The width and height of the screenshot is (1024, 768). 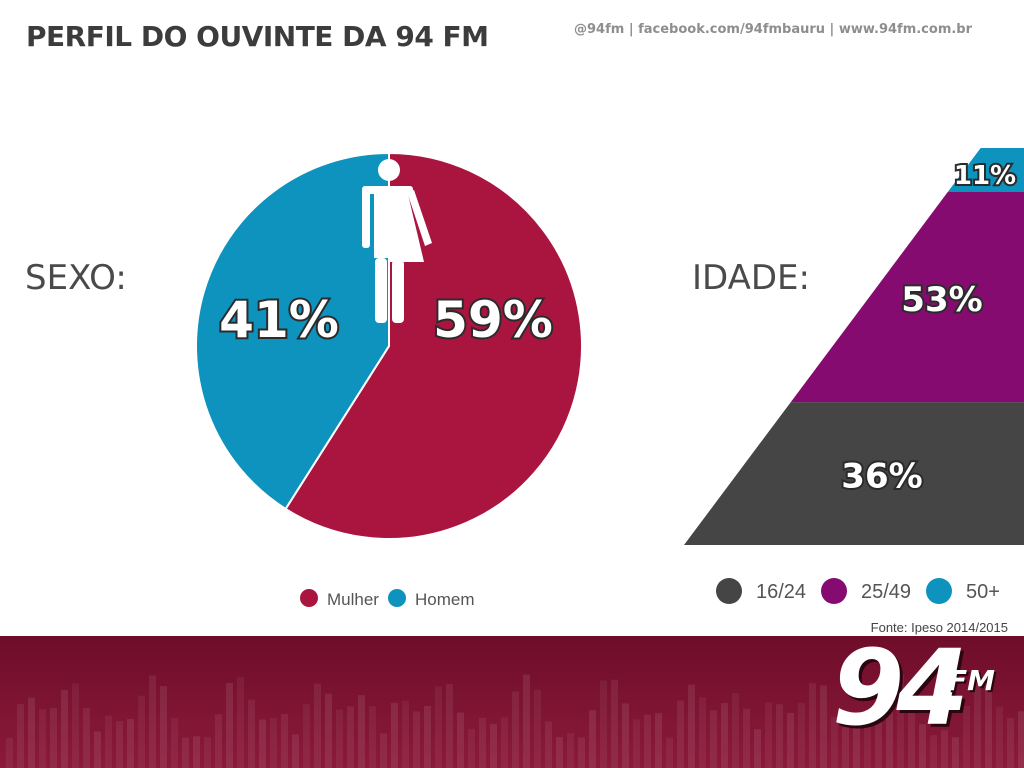 I want to click on sexo-label: SEXO:, so click(x=76, y=278).